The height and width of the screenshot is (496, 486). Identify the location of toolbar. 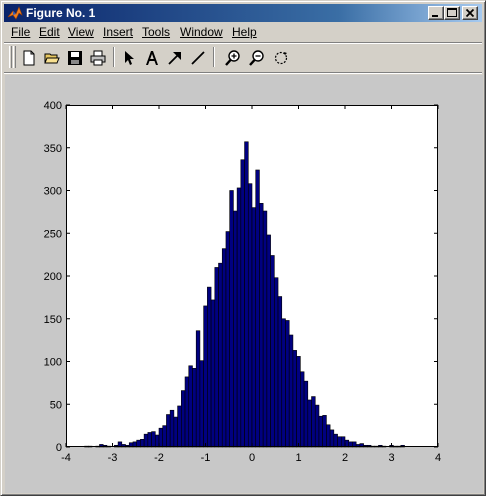
(243, 58).